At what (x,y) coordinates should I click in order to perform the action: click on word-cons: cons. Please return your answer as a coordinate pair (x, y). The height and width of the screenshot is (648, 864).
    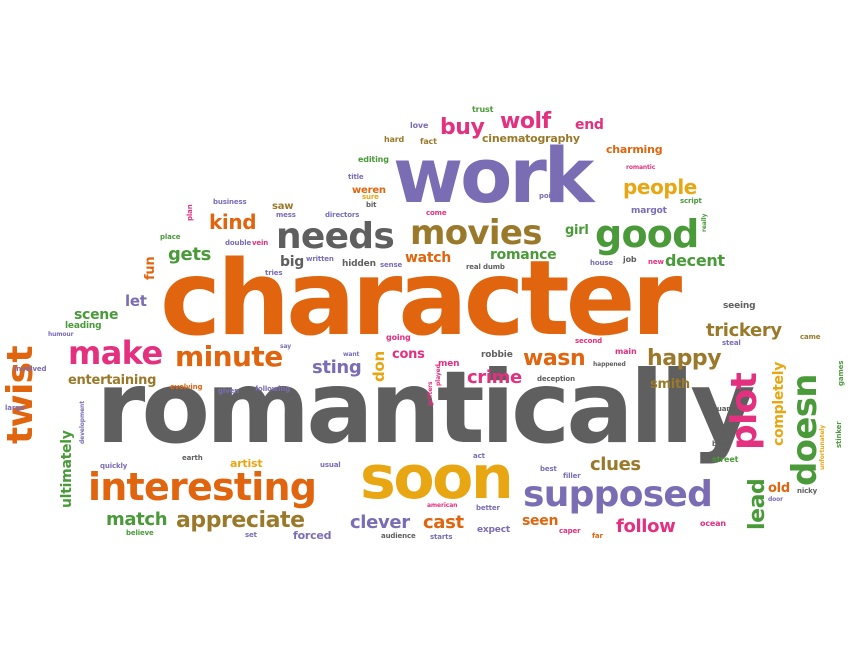
    Looking at the image, I should click on (408, 354).